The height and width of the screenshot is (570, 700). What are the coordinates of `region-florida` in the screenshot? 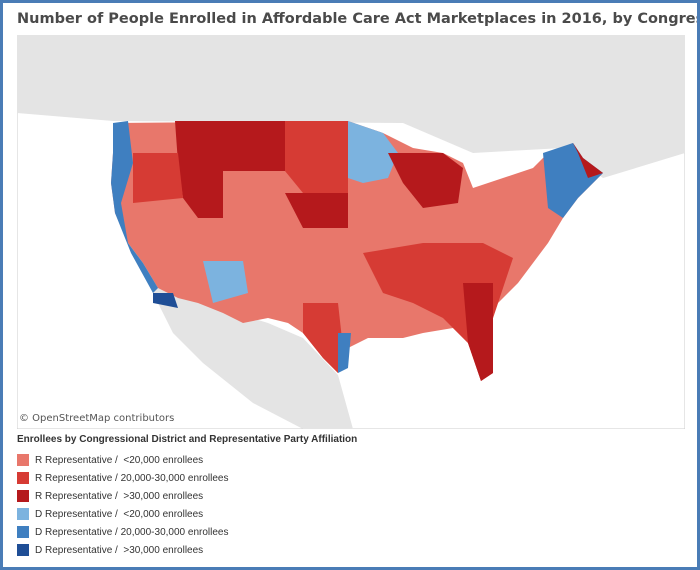 It's located at (478, 332).